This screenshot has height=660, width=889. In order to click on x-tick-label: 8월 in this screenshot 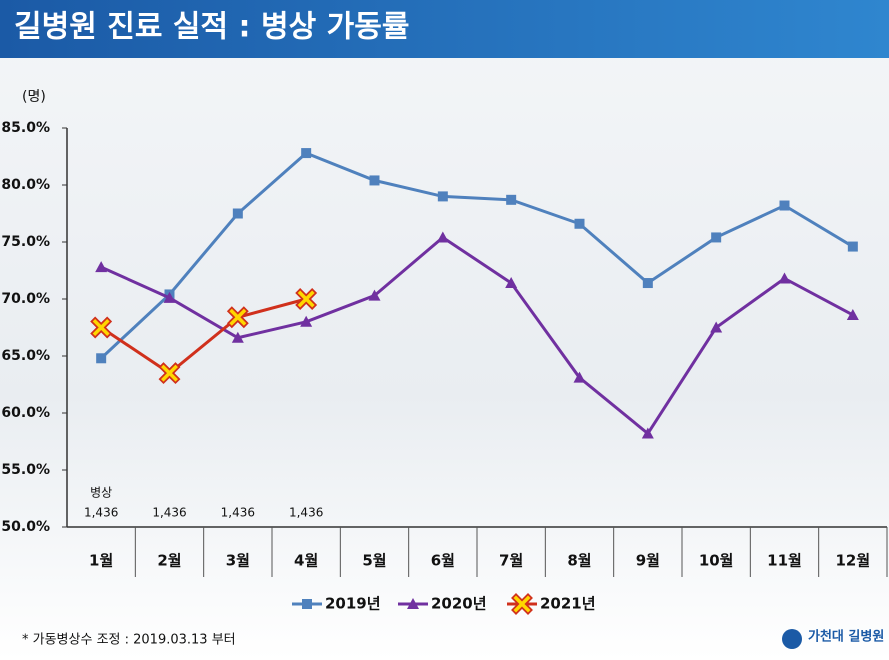, I will do `click(579, 561)`.